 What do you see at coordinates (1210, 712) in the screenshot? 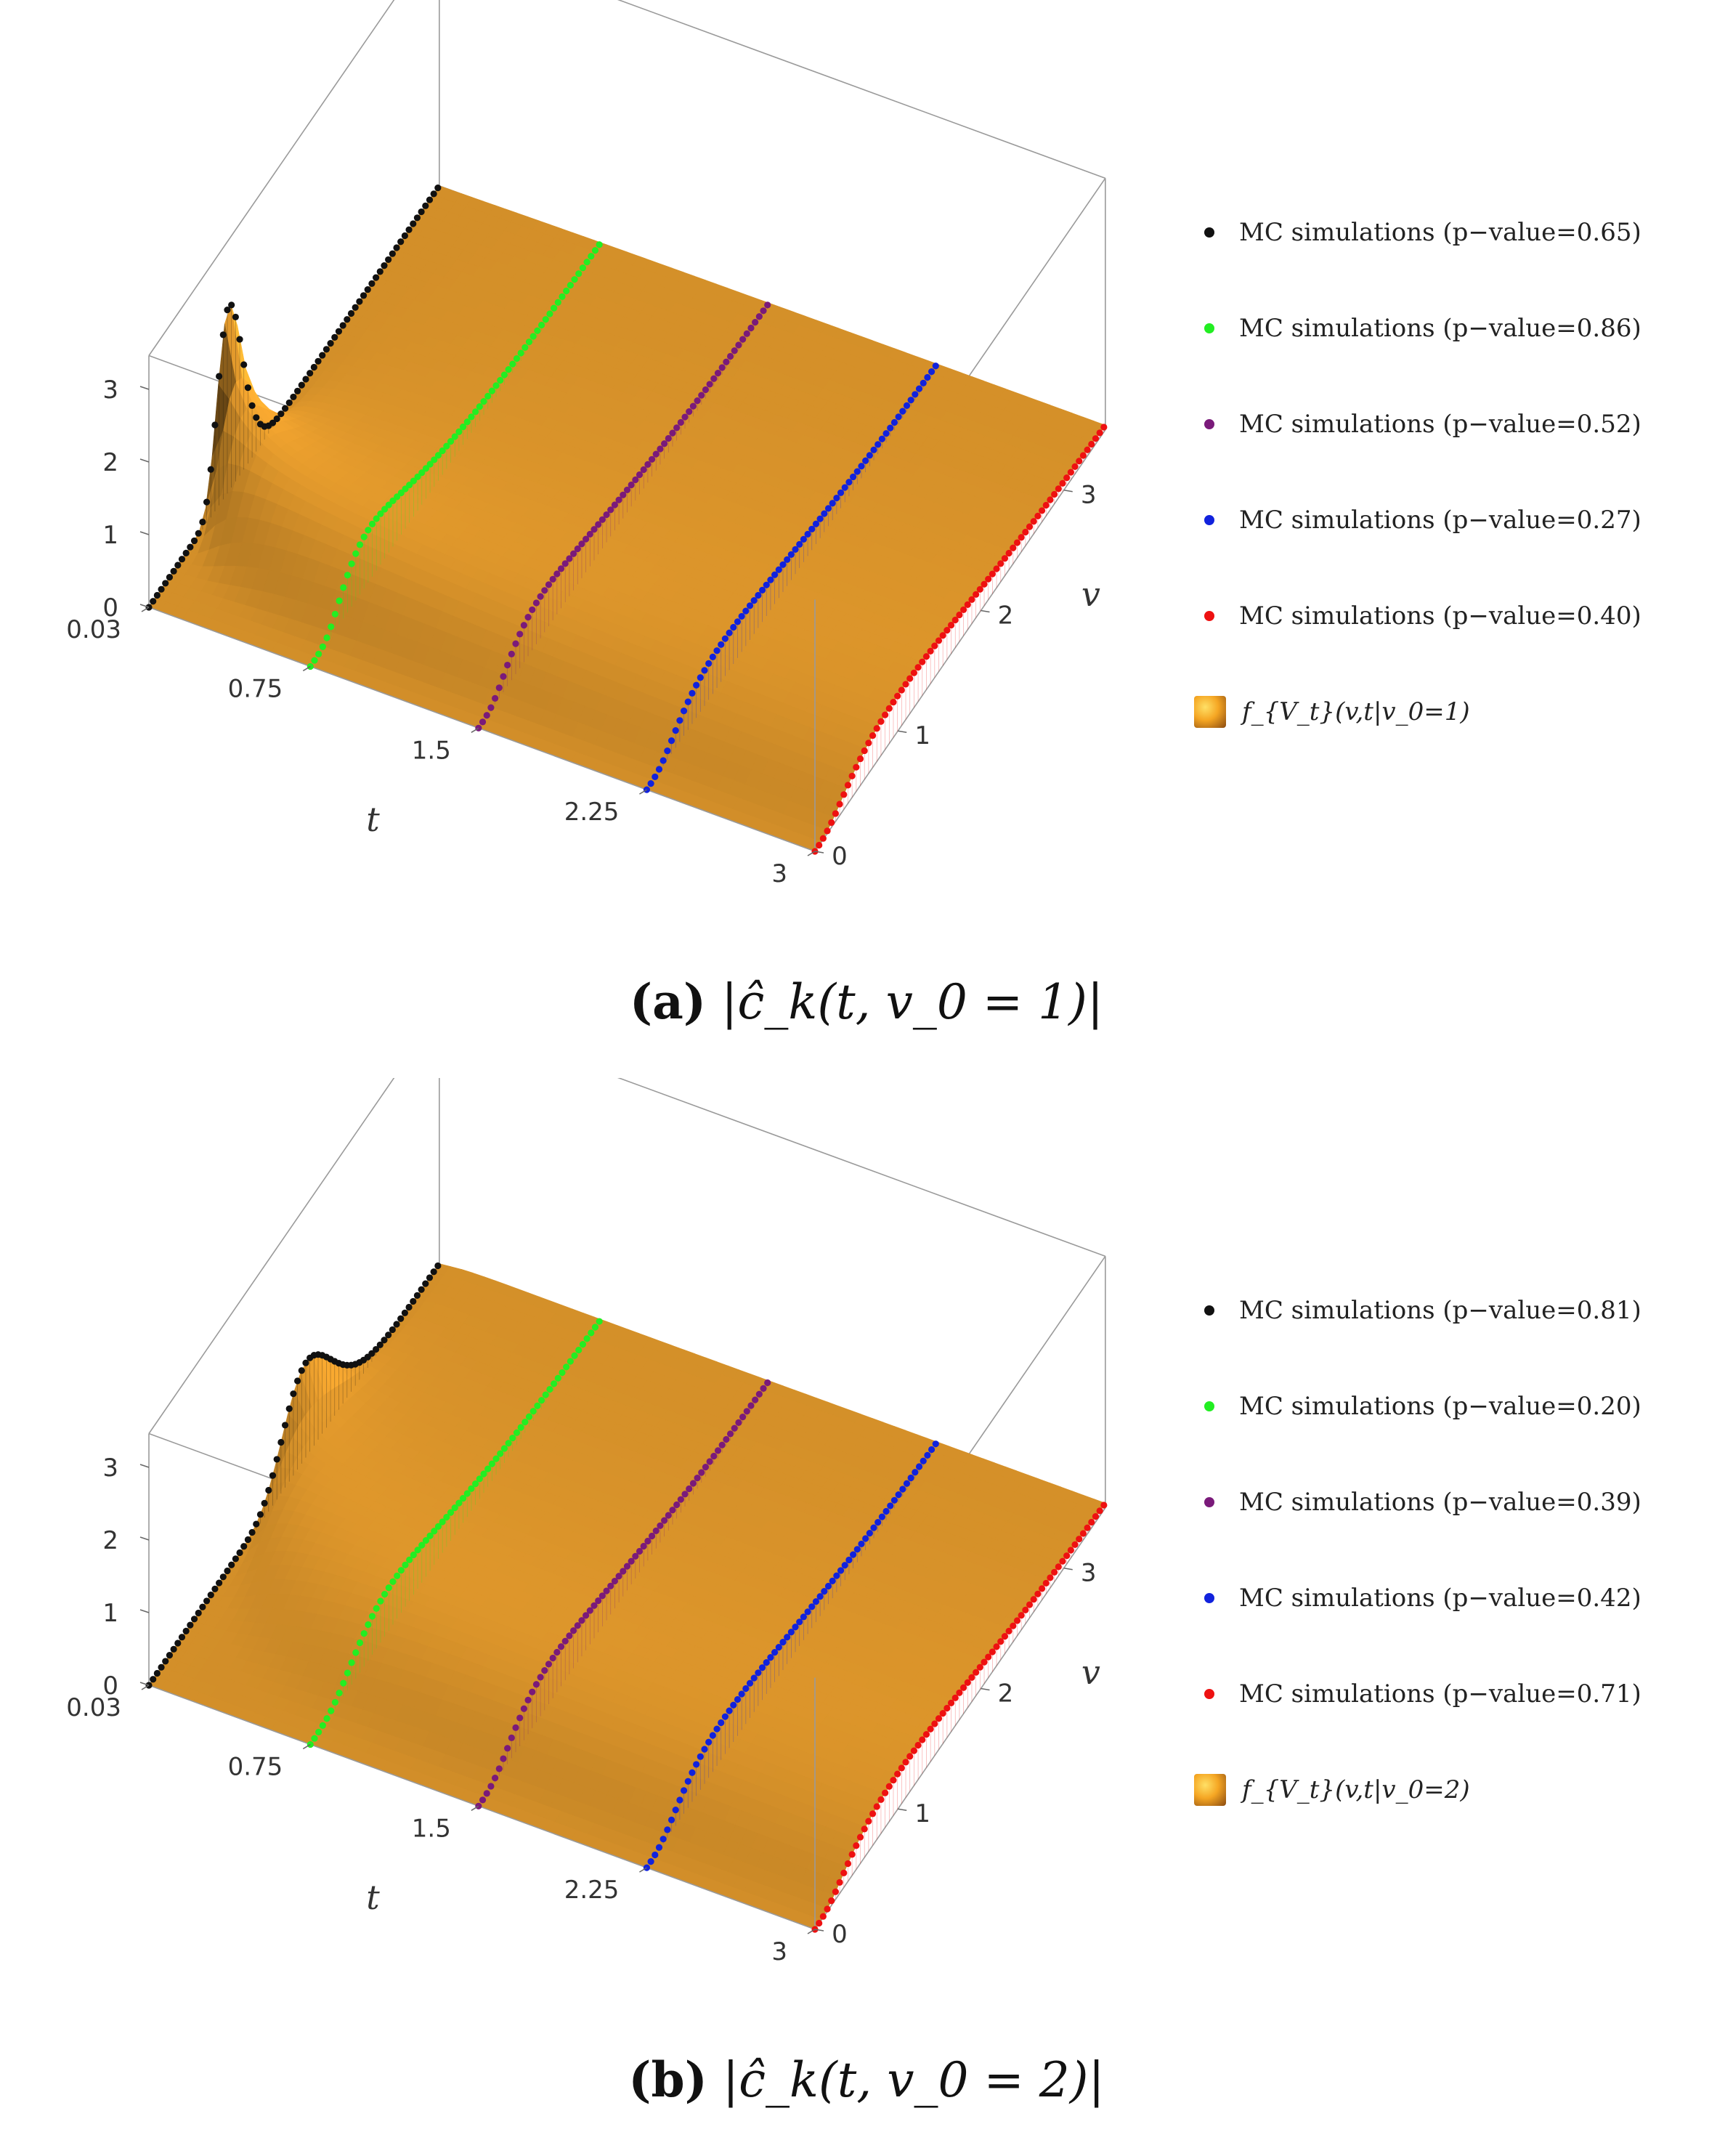
I see `surface-swatch` at bounding box center [1210, 712].